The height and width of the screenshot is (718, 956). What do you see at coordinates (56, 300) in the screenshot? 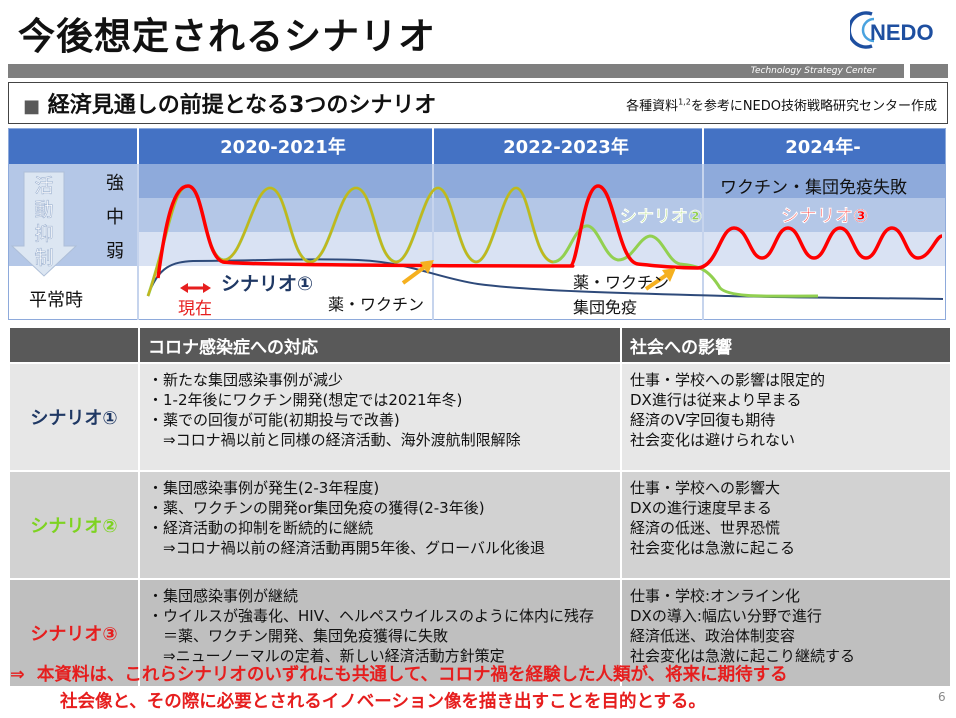
I see `level-normal: 平常時` at bounding box center [56, 300].